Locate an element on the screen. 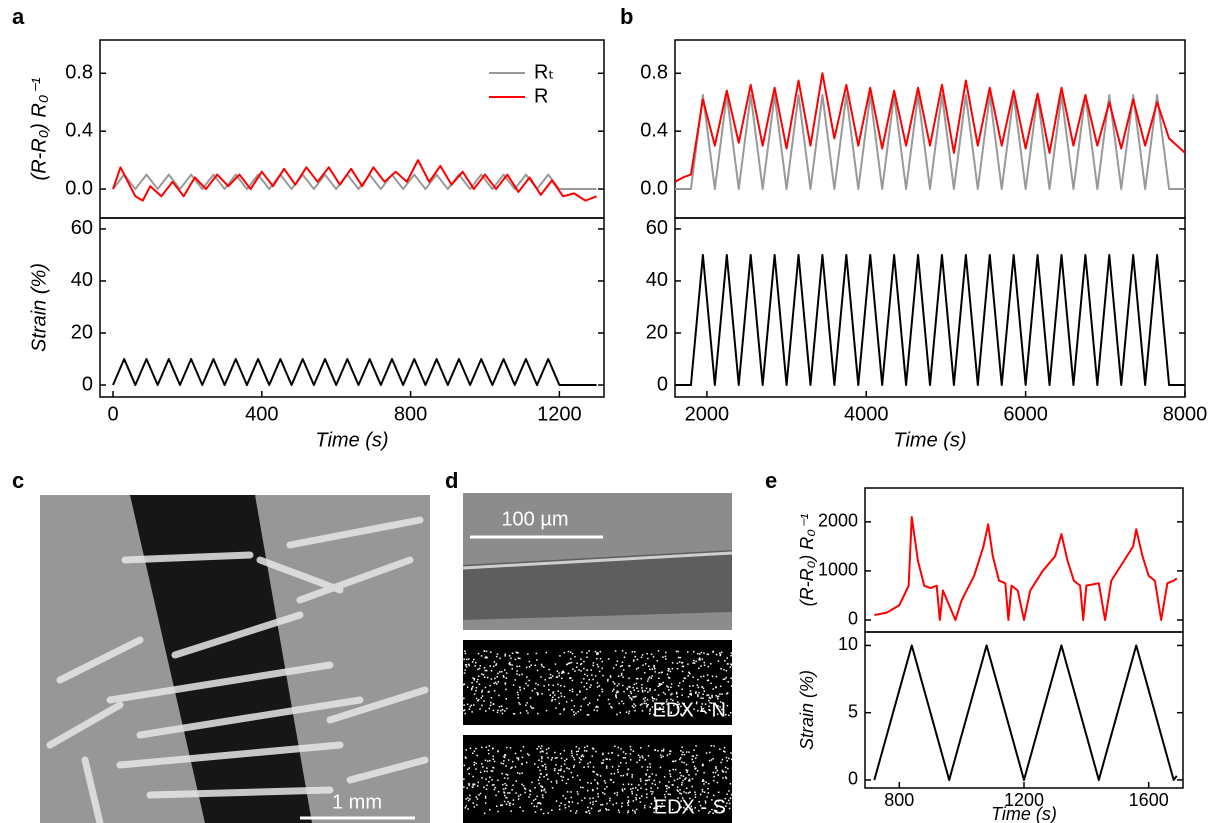 The image size is (1213, 823). plot-frame is located at coordinates (352, 307).